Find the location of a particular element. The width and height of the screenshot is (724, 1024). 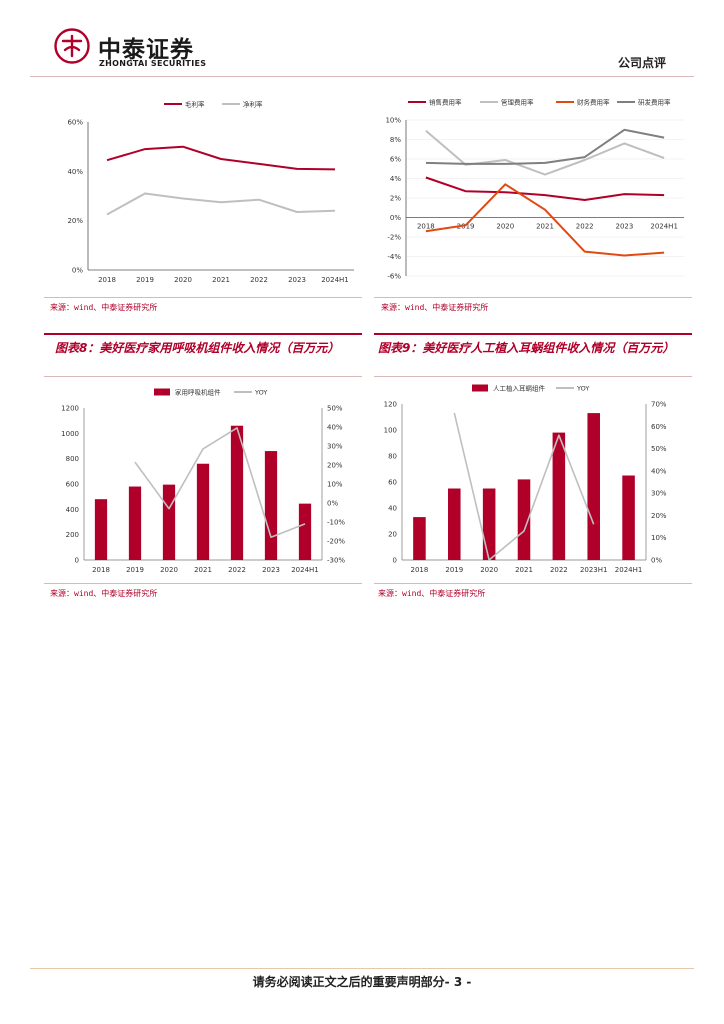

legend-label: 研发费用率 is located at coordinates (654, 102).